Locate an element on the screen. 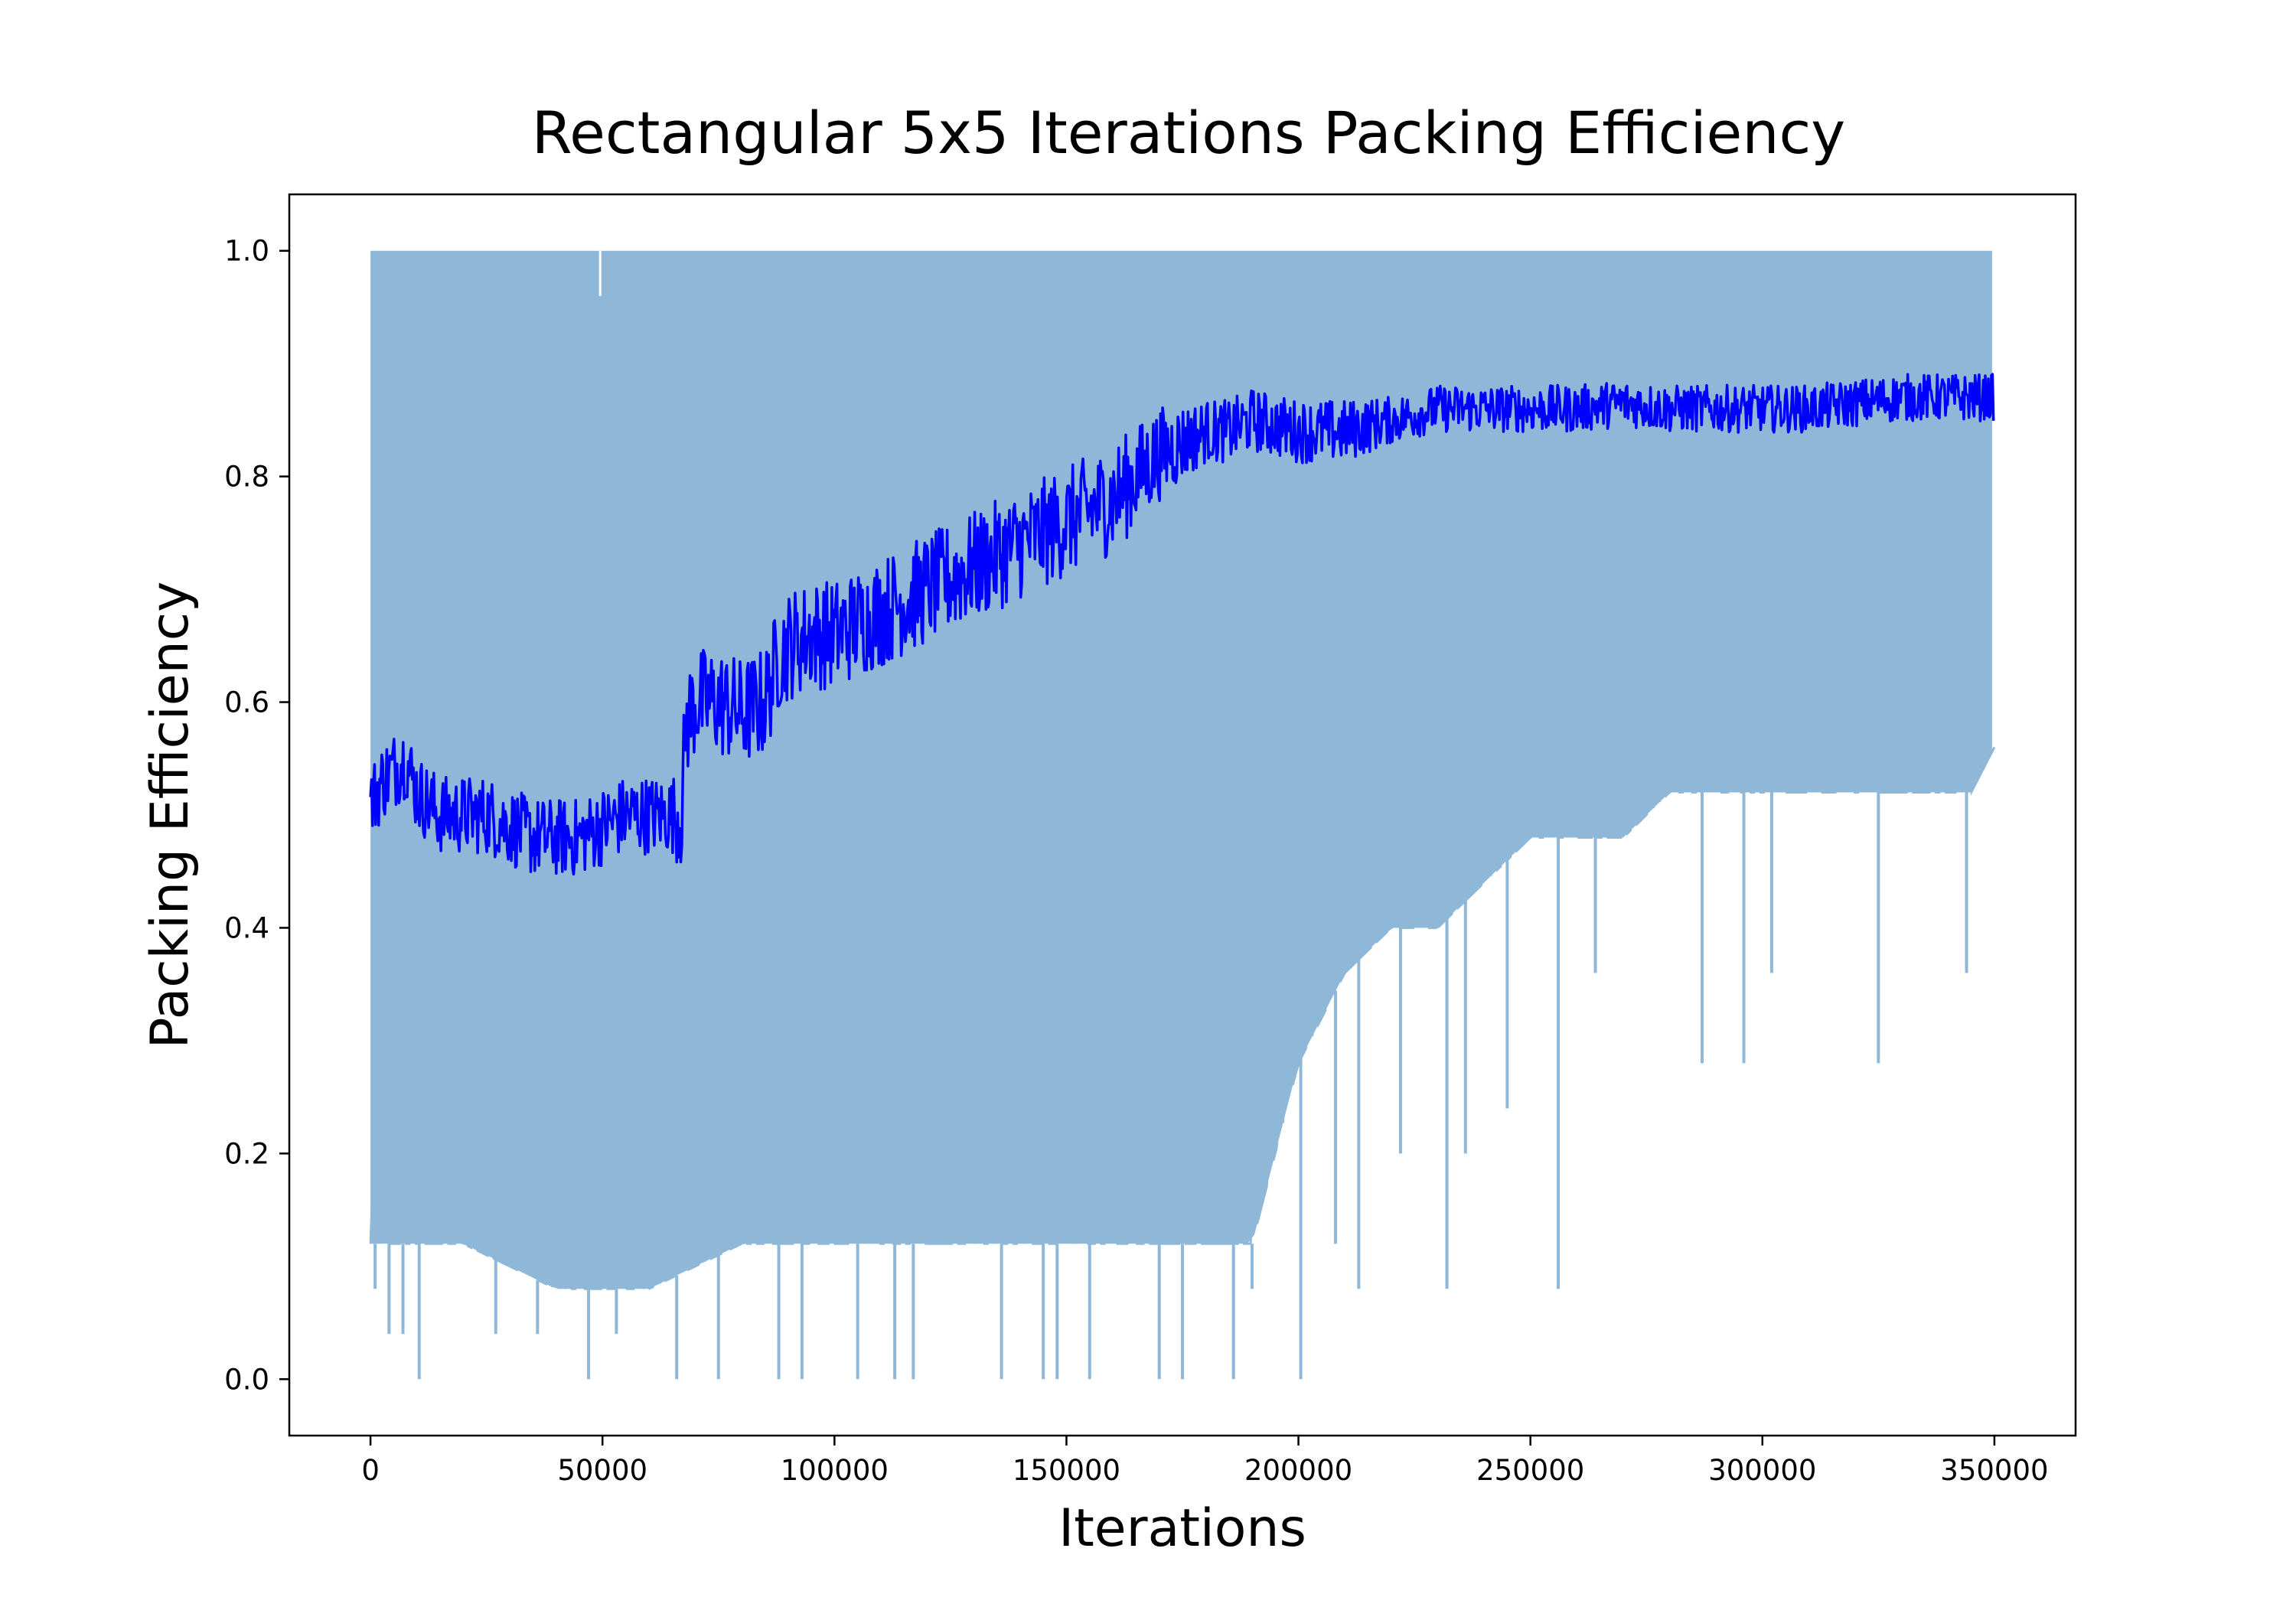 This screenshot has height=1607, width=2296. y-tick-label-3: 0.6 is located at coordinates (246, 703).